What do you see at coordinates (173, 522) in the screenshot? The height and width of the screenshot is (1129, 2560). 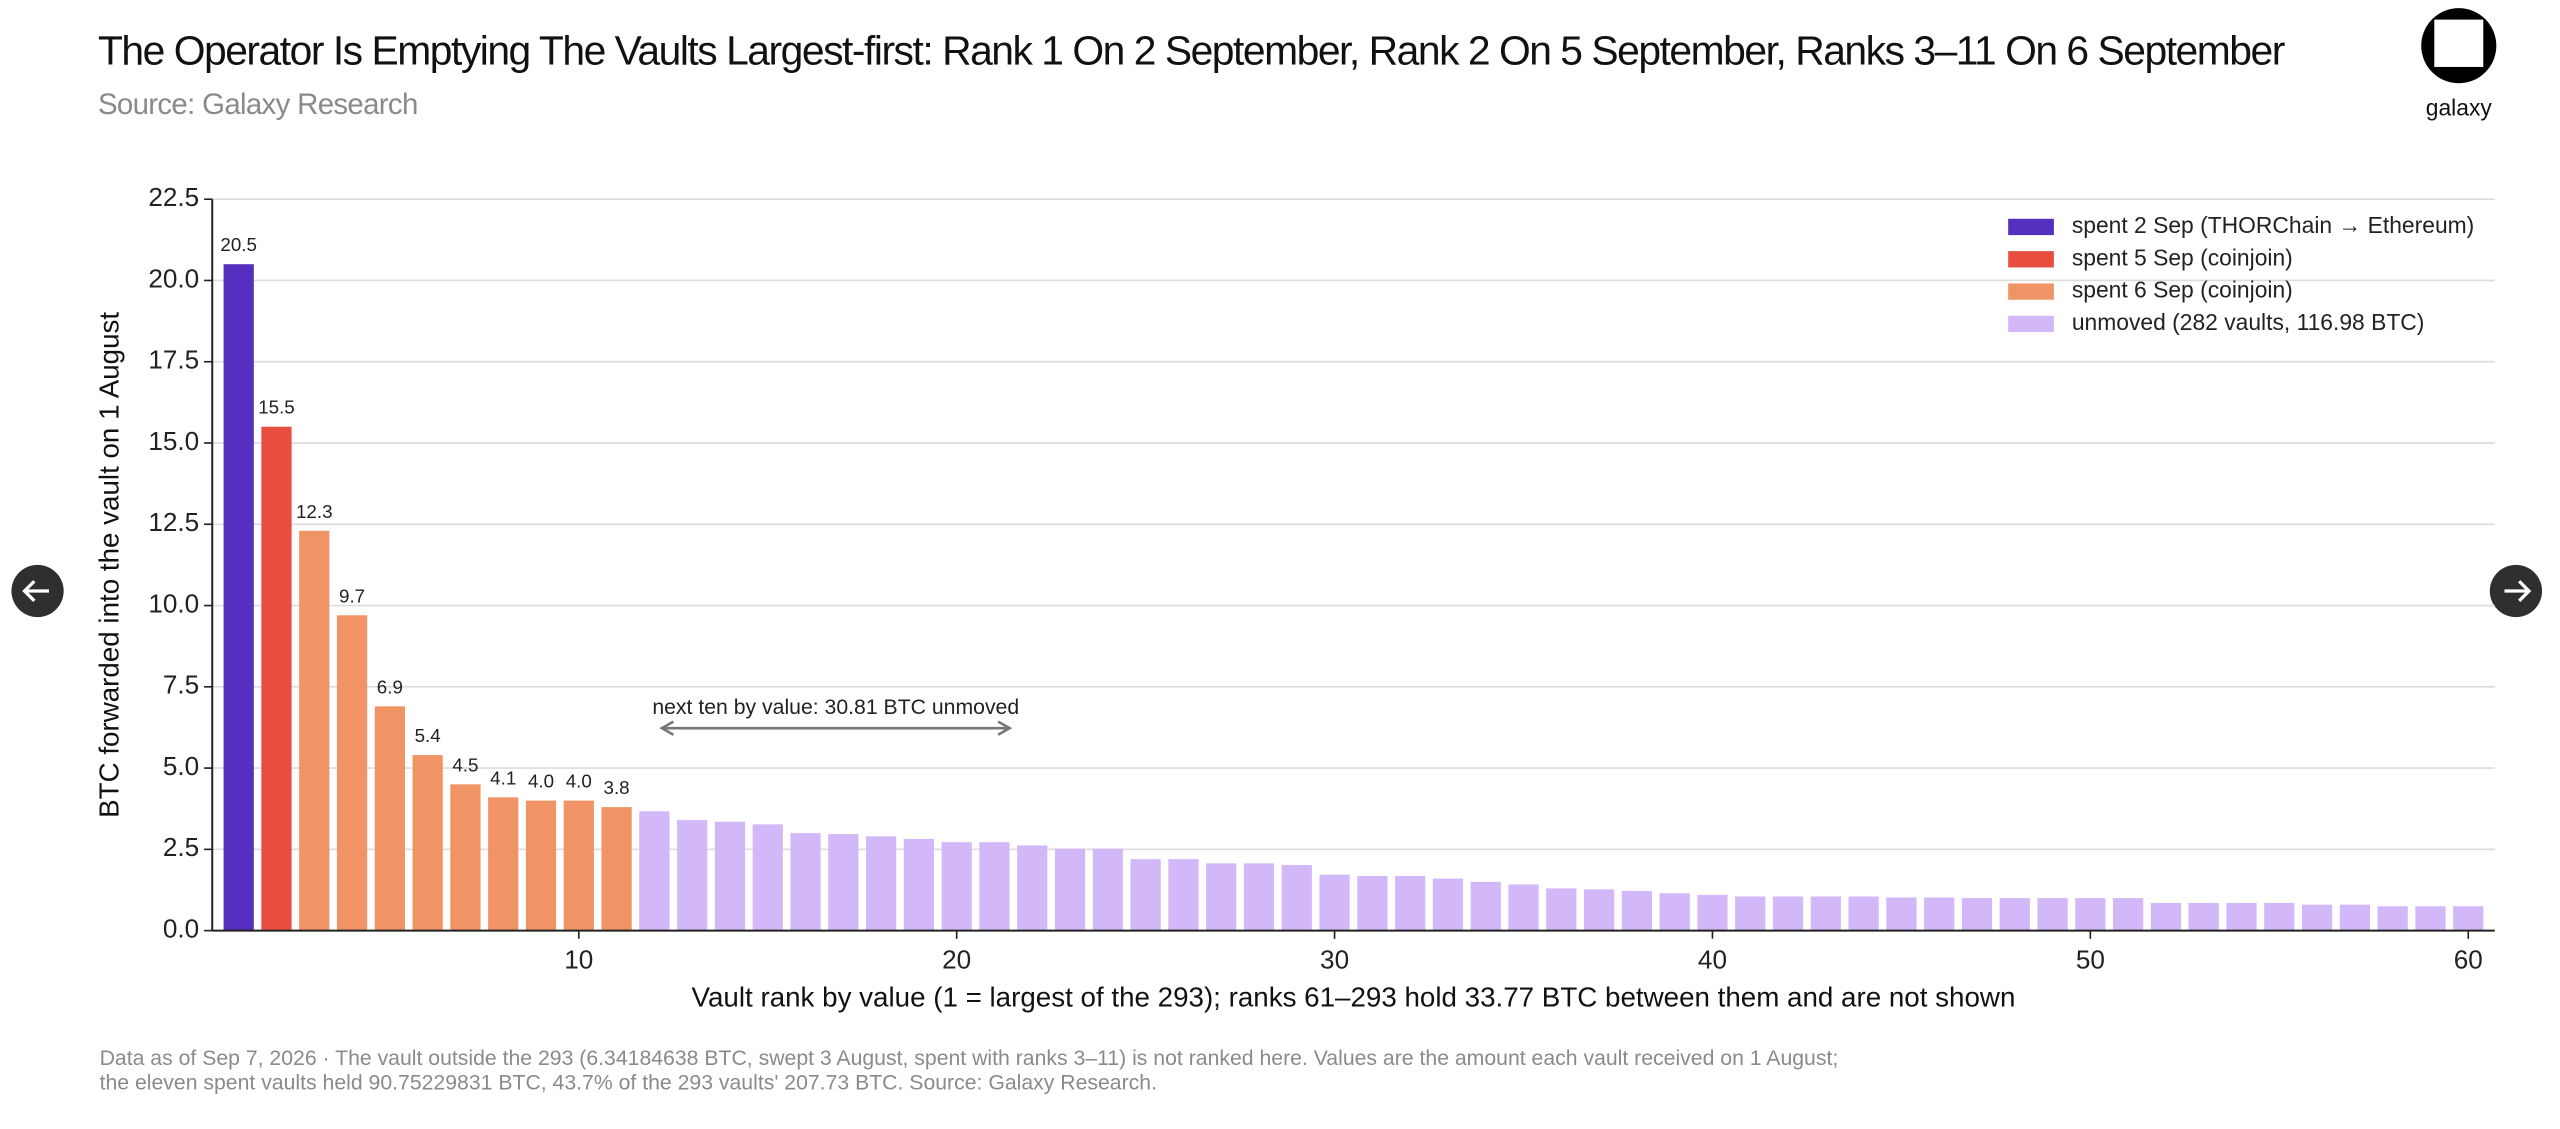 I see `y-tick-label: 12.5` at bounding box center [173, 522].